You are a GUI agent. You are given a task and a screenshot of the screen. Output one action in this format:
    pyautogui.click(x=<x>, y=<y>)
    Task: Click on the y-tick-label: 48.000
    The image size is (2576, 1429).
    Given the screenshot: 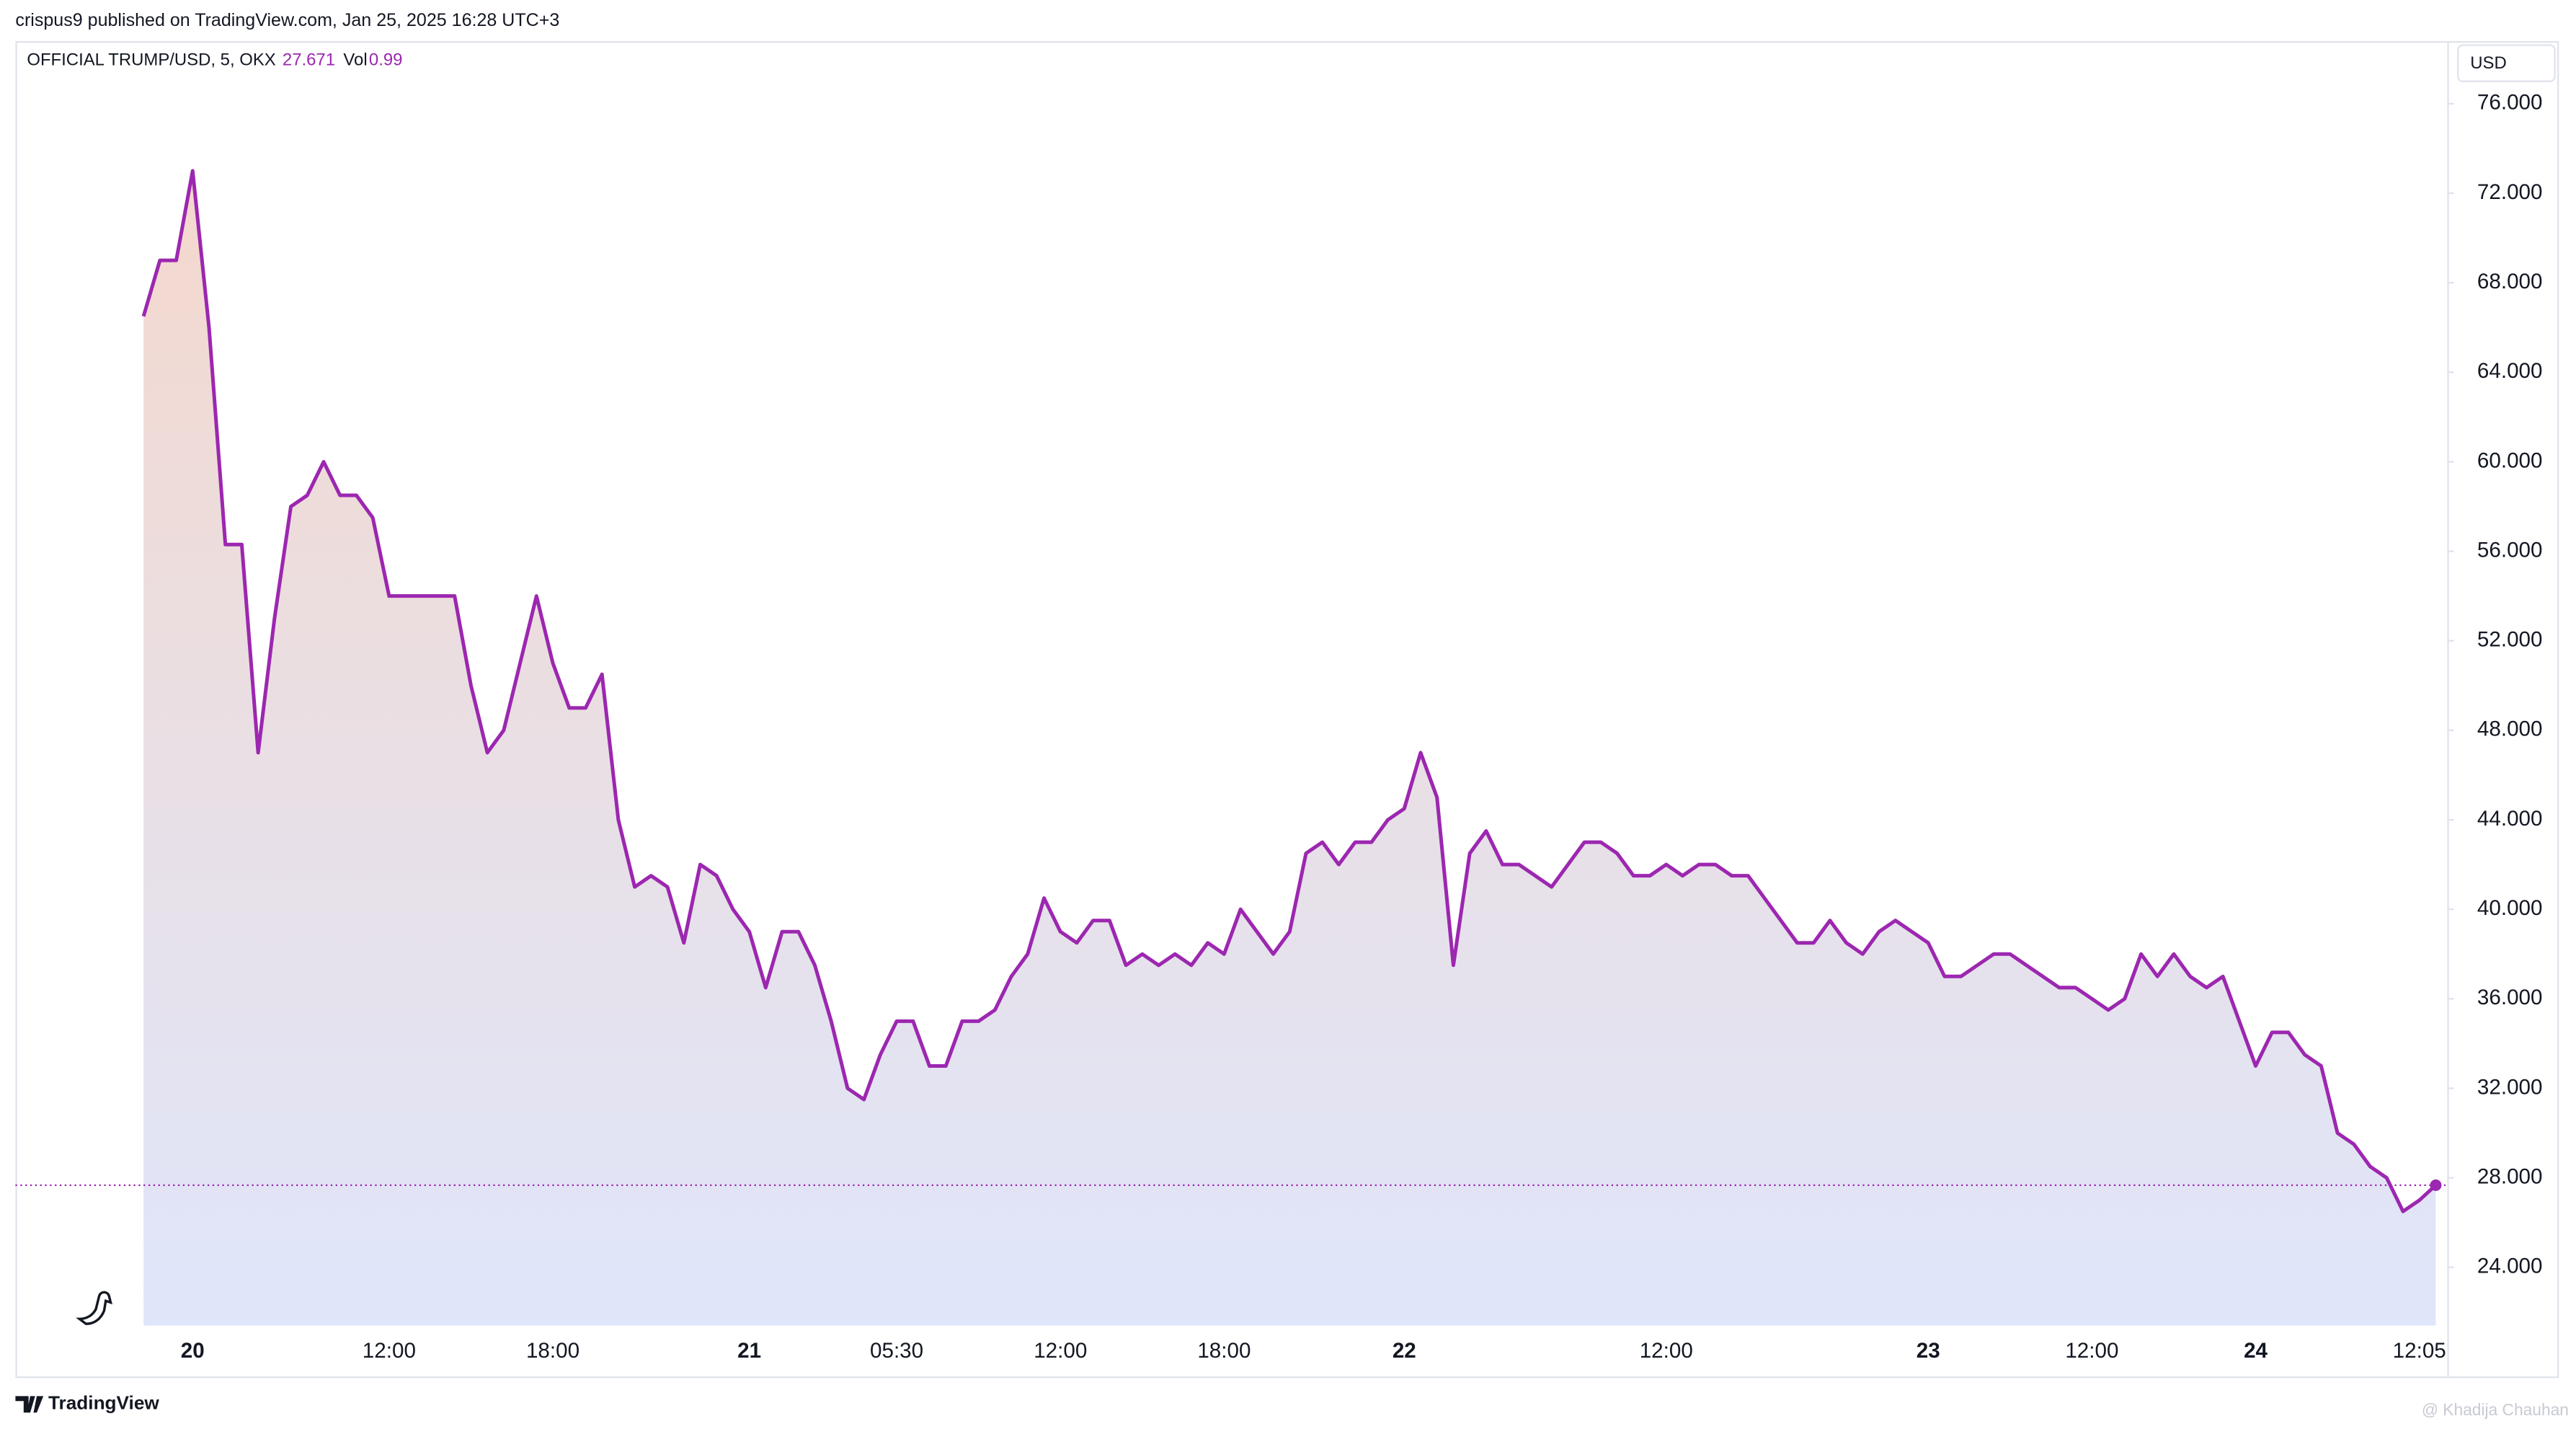 What is the action you would take?
    pyautogui.click(x=2510, y=729)
    